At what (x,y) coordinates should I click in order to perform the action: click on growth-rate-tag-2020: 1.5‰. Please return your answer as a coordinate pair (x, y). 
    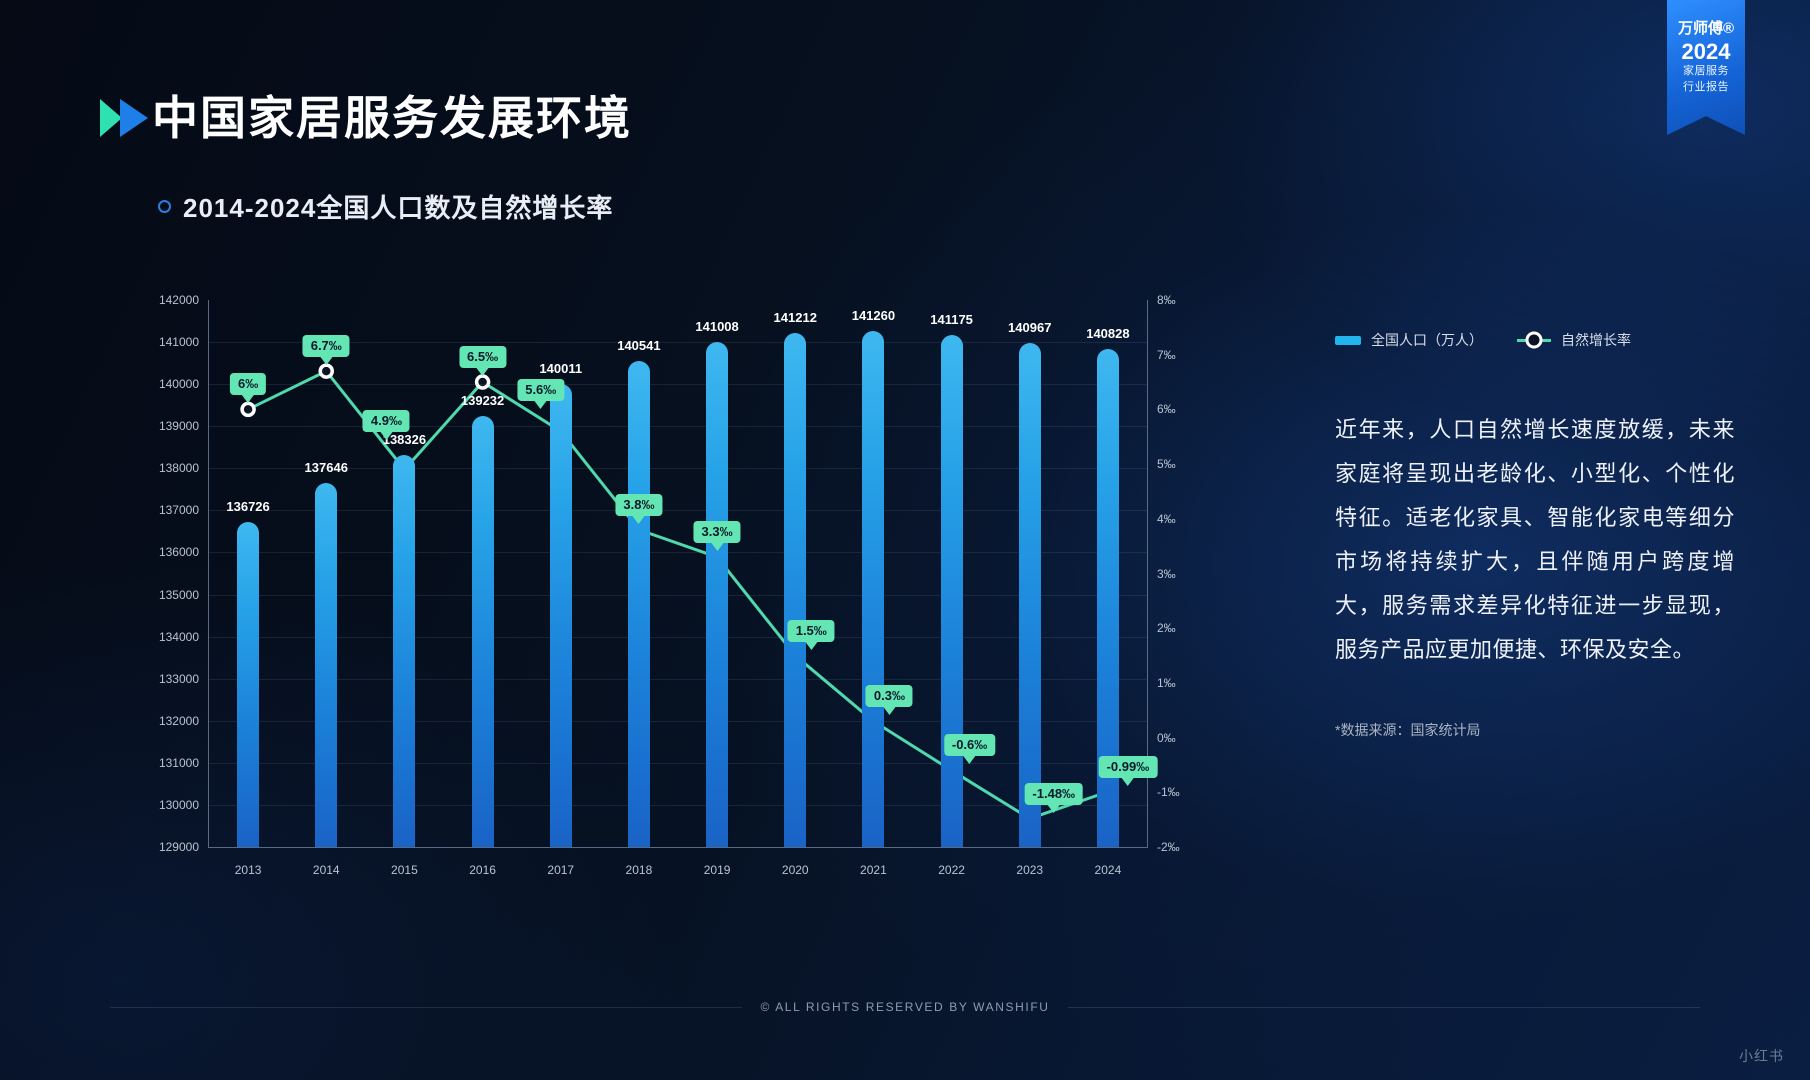
    Looking at the image, I should click on (811, 630).